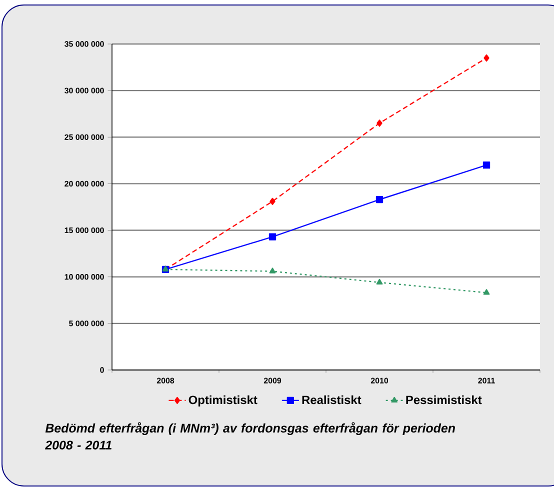 The height and width of the screenshot is (489, 554). Describe the element at coordinates (250, 436) in the screenshot. I see `text: Bedömd efterfrågan (i MNm³) av fordonsgas efterfrågan för perioden 2008 - 2011` at that location.